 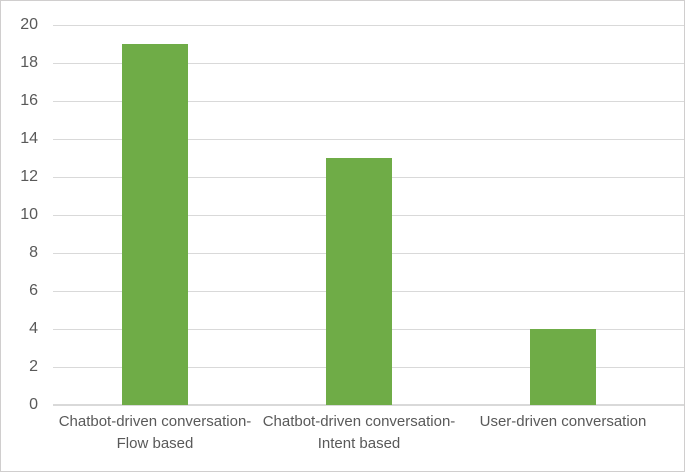 I want to click on y-tick-label: 0, so click(x=33, y=404).